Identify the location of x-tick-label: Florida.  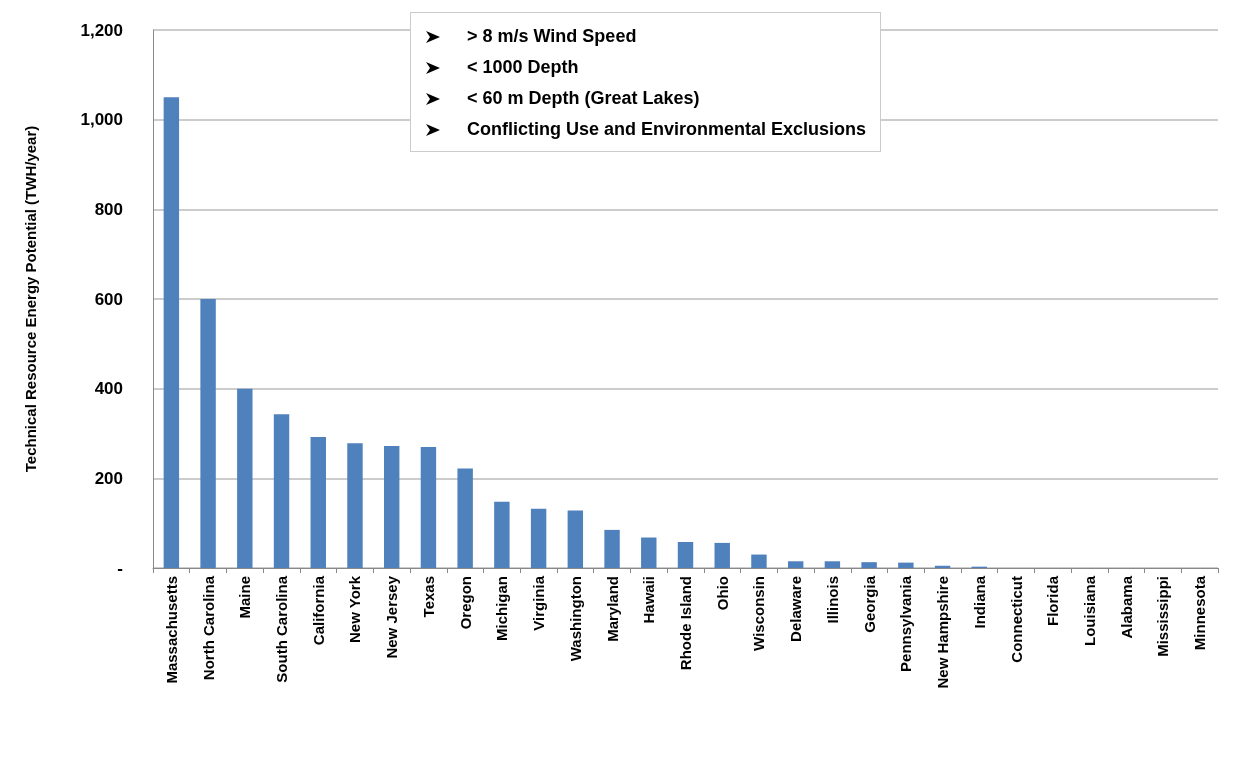
(1053, 601).